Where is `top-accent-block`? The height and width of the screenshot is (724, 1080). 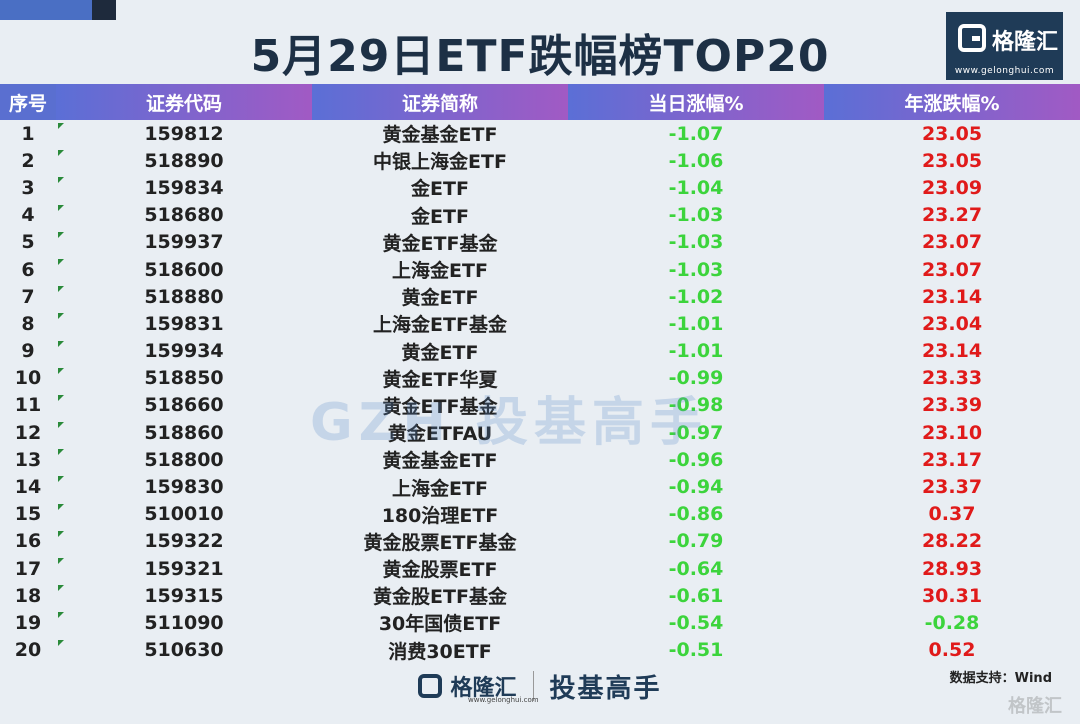 top-accent-block is located at coordinates (104, 10).